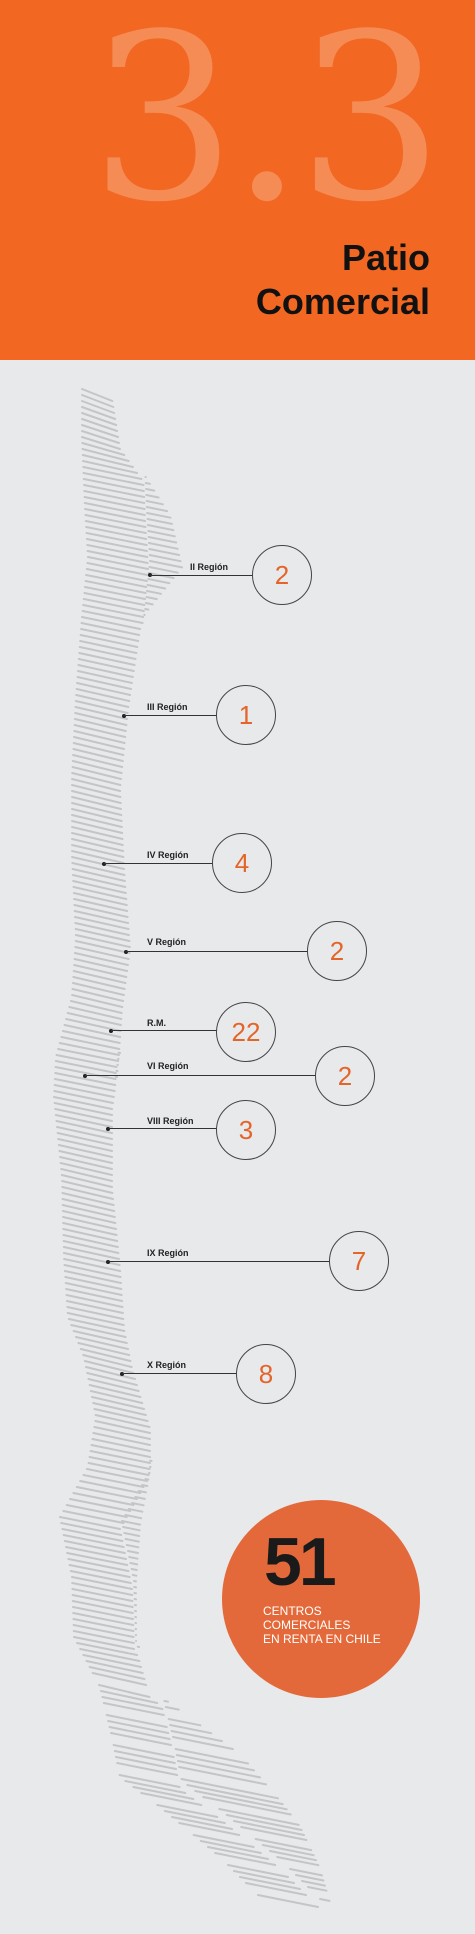  I want to click on region-label: IV Región, so click(168, 855).